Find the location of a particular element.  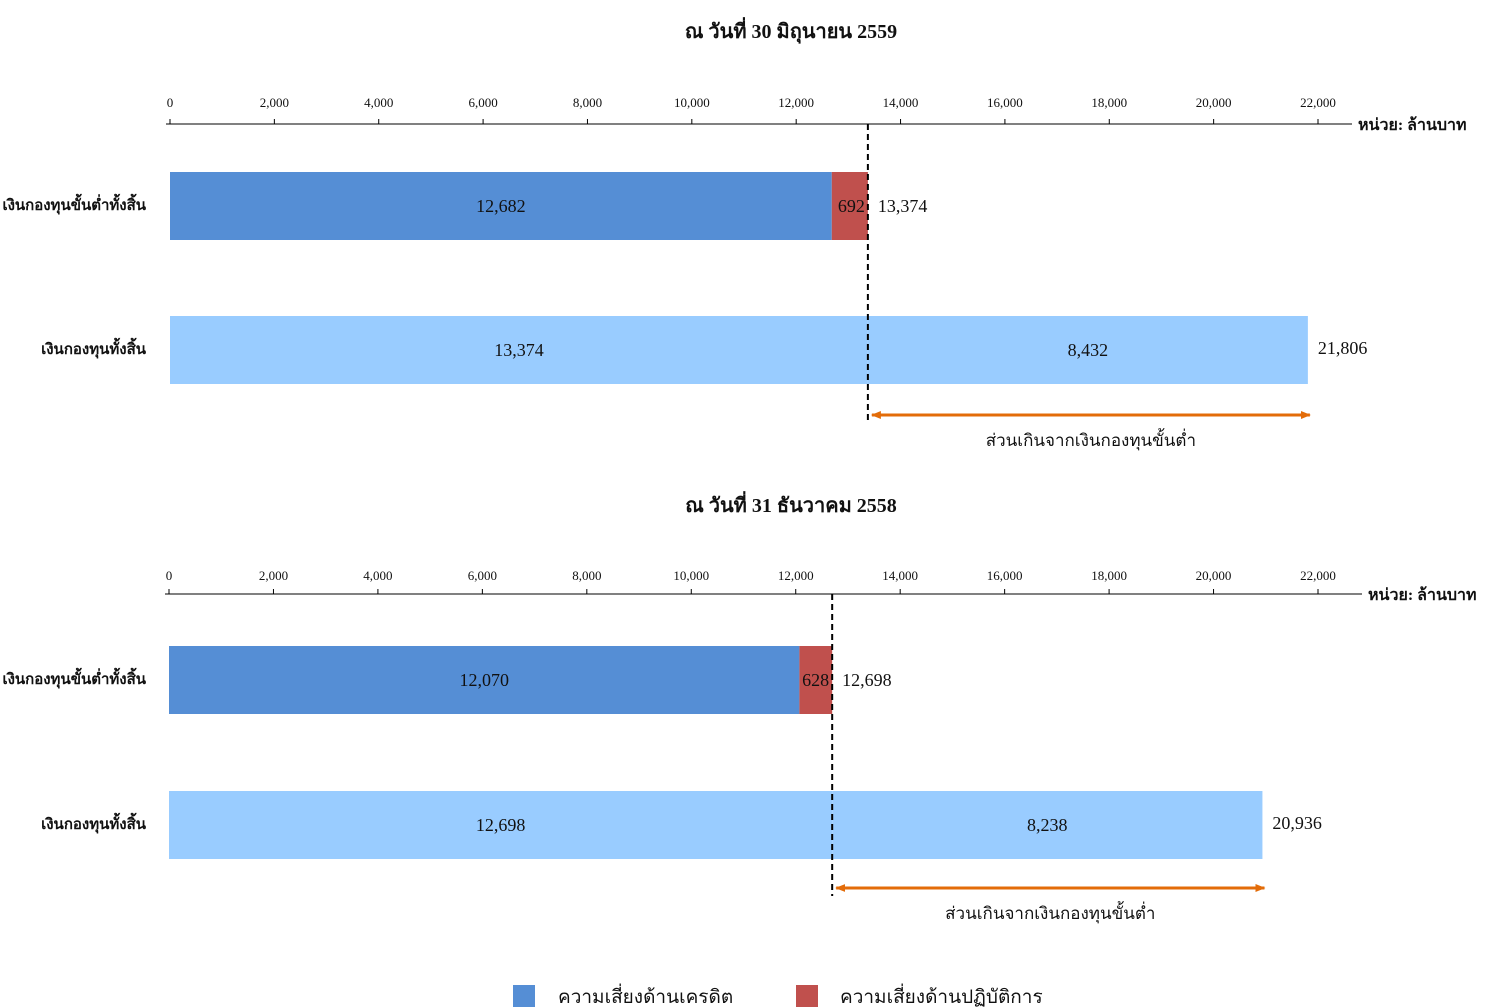

legend-swatch-credit is located at coordinates (524, 996).